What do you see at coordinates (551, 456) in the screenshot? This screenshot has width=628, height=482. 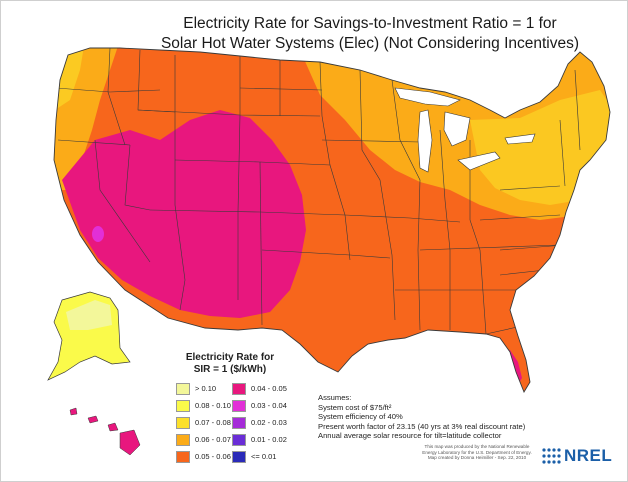 I see `nrel-dots-icon` at bounding box center [551, 456].